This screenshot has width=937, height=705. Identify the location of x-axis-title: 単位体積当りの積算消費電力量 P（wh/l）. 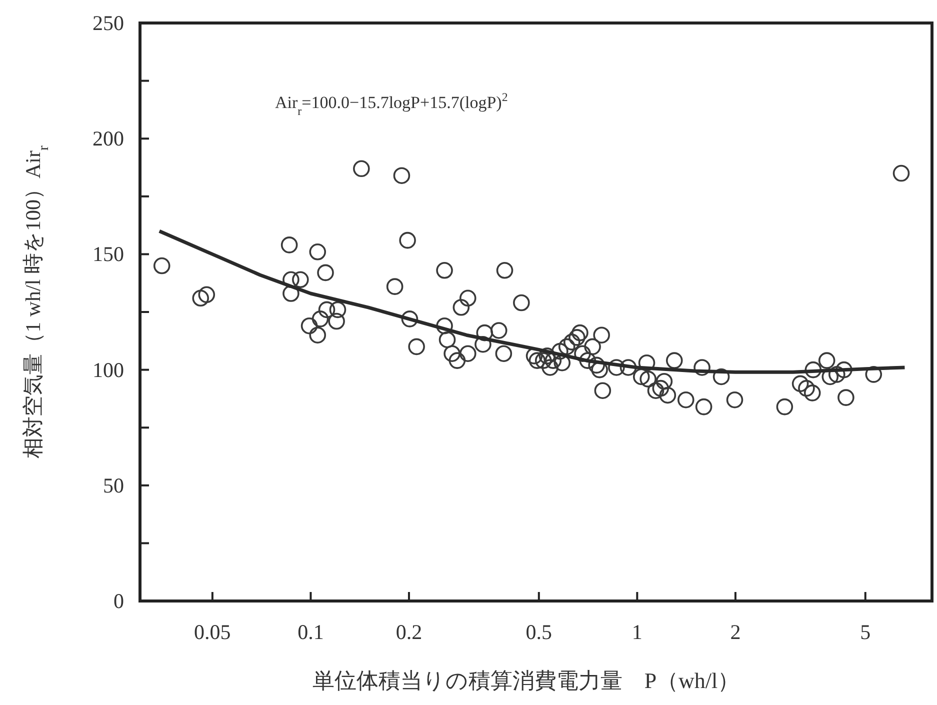
(526, 680).